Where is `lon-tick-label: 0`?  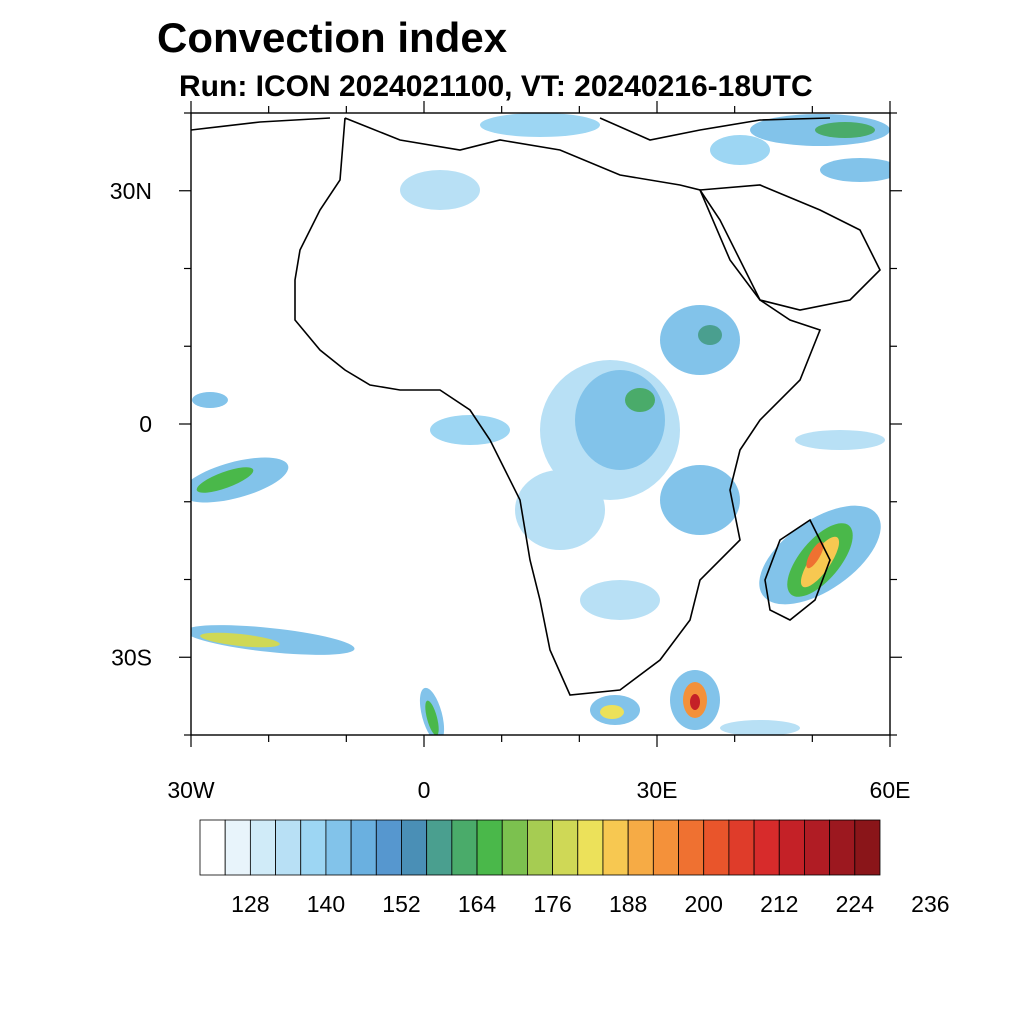
lon-tick-label: 0 is located at coordinates (424, 790).